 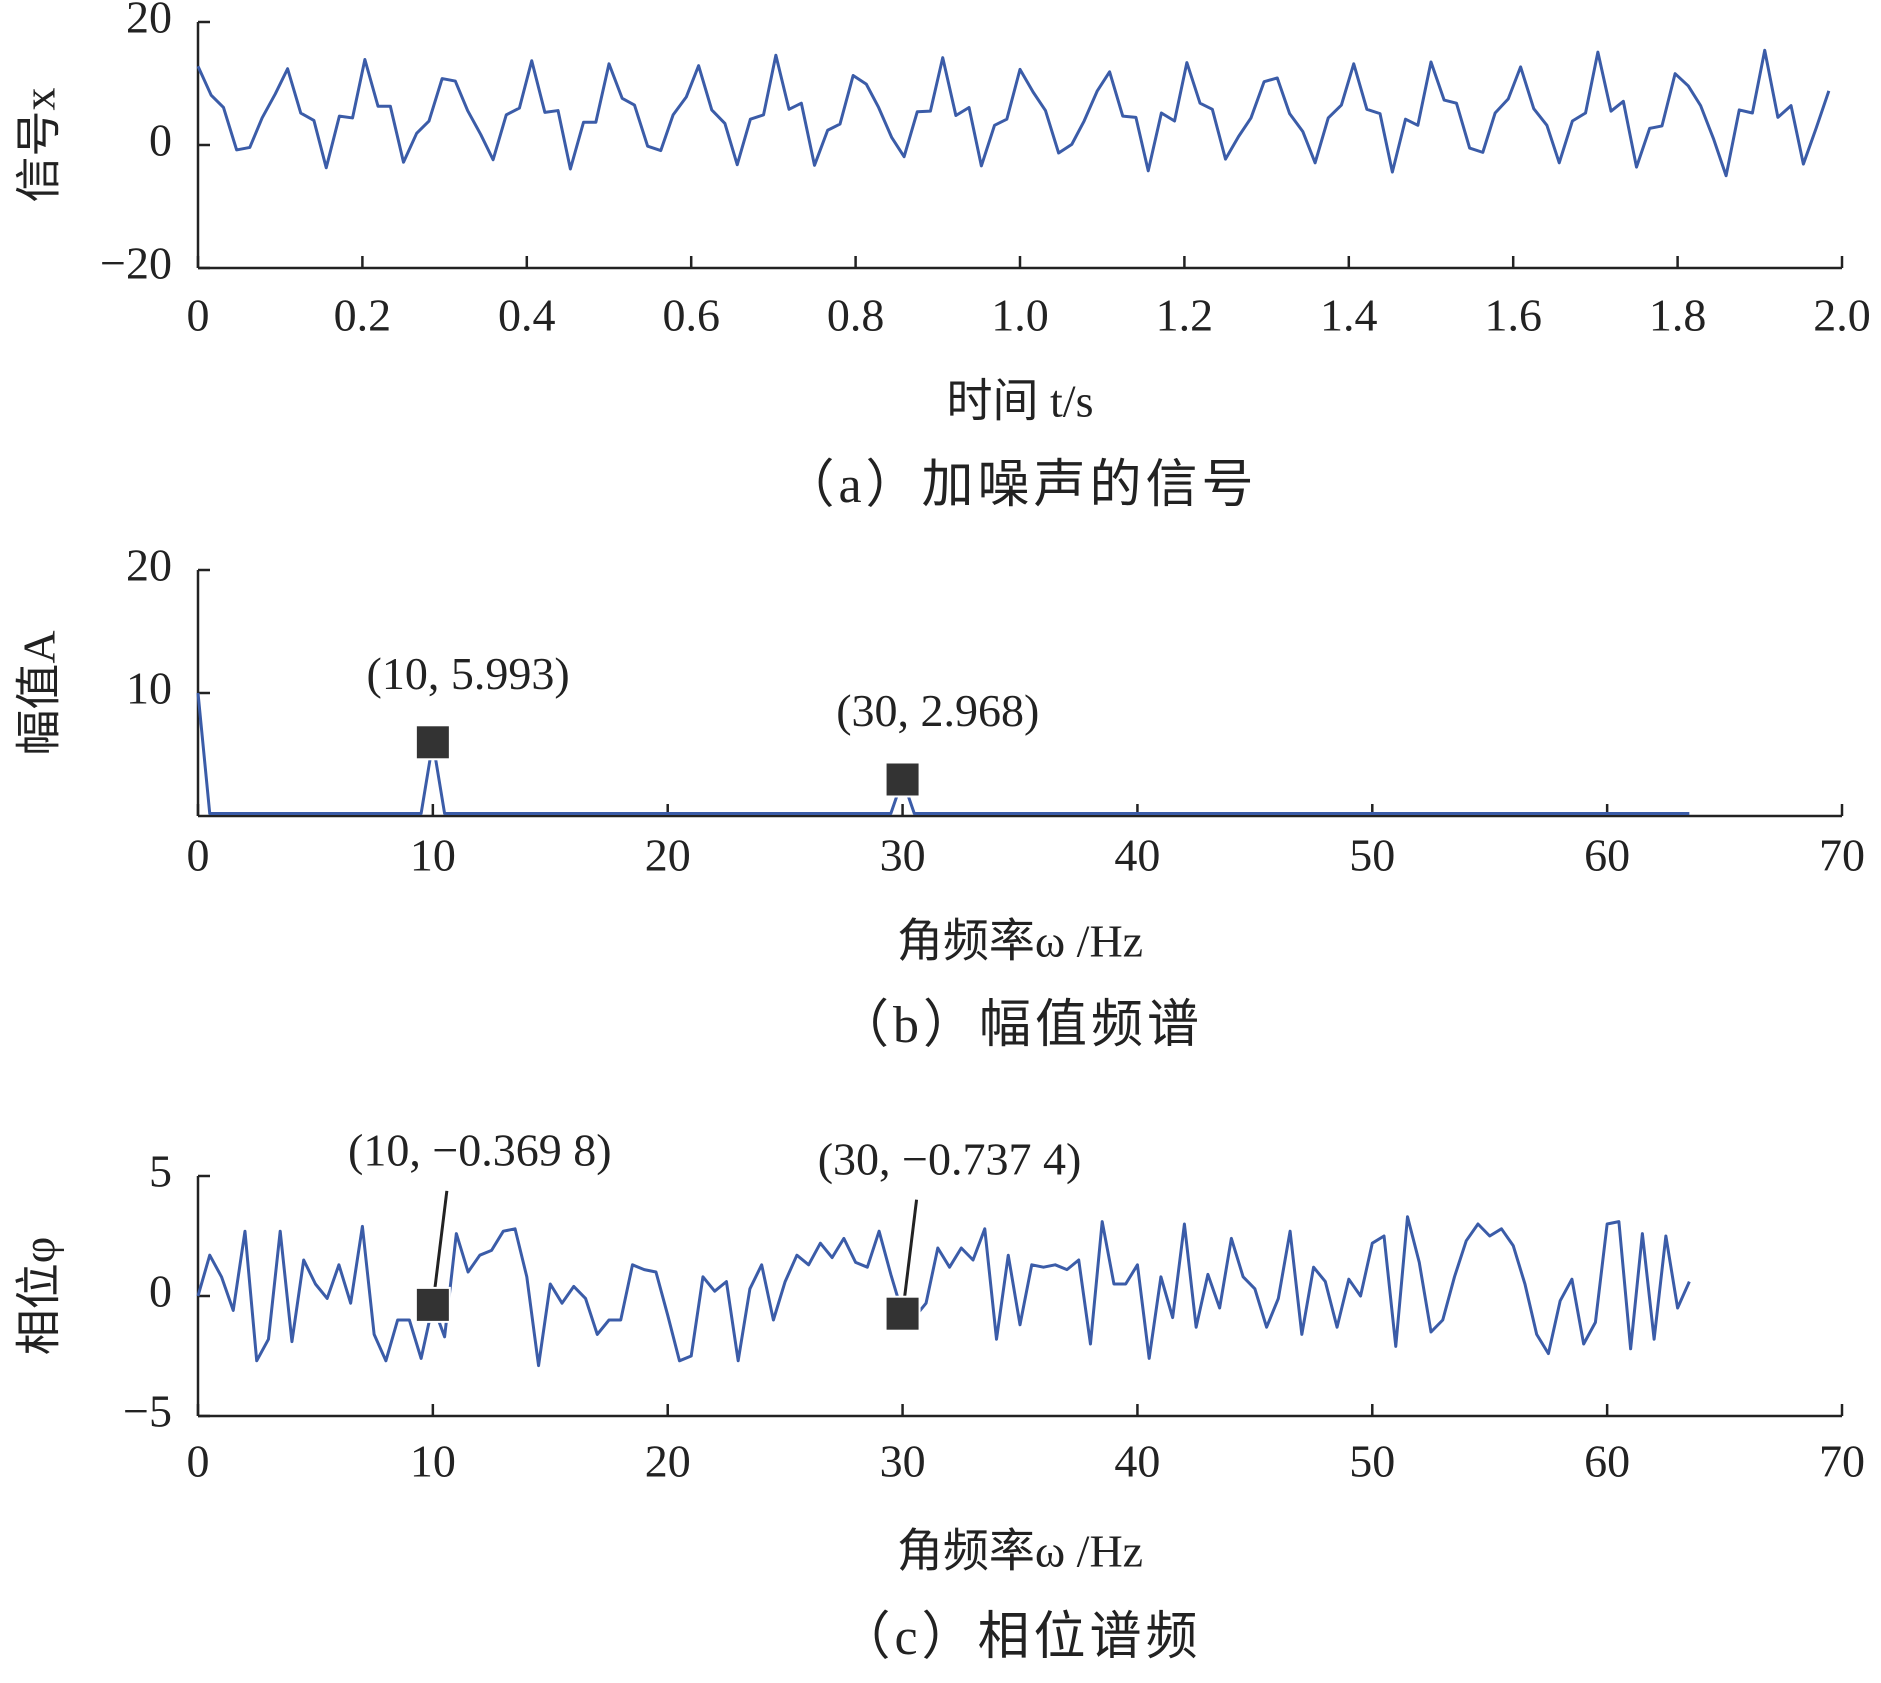 What do you see at coordinates (160, 1171) in the screenshot?
I see `y-tick-label: 5` at bounding box center [160, 1171].